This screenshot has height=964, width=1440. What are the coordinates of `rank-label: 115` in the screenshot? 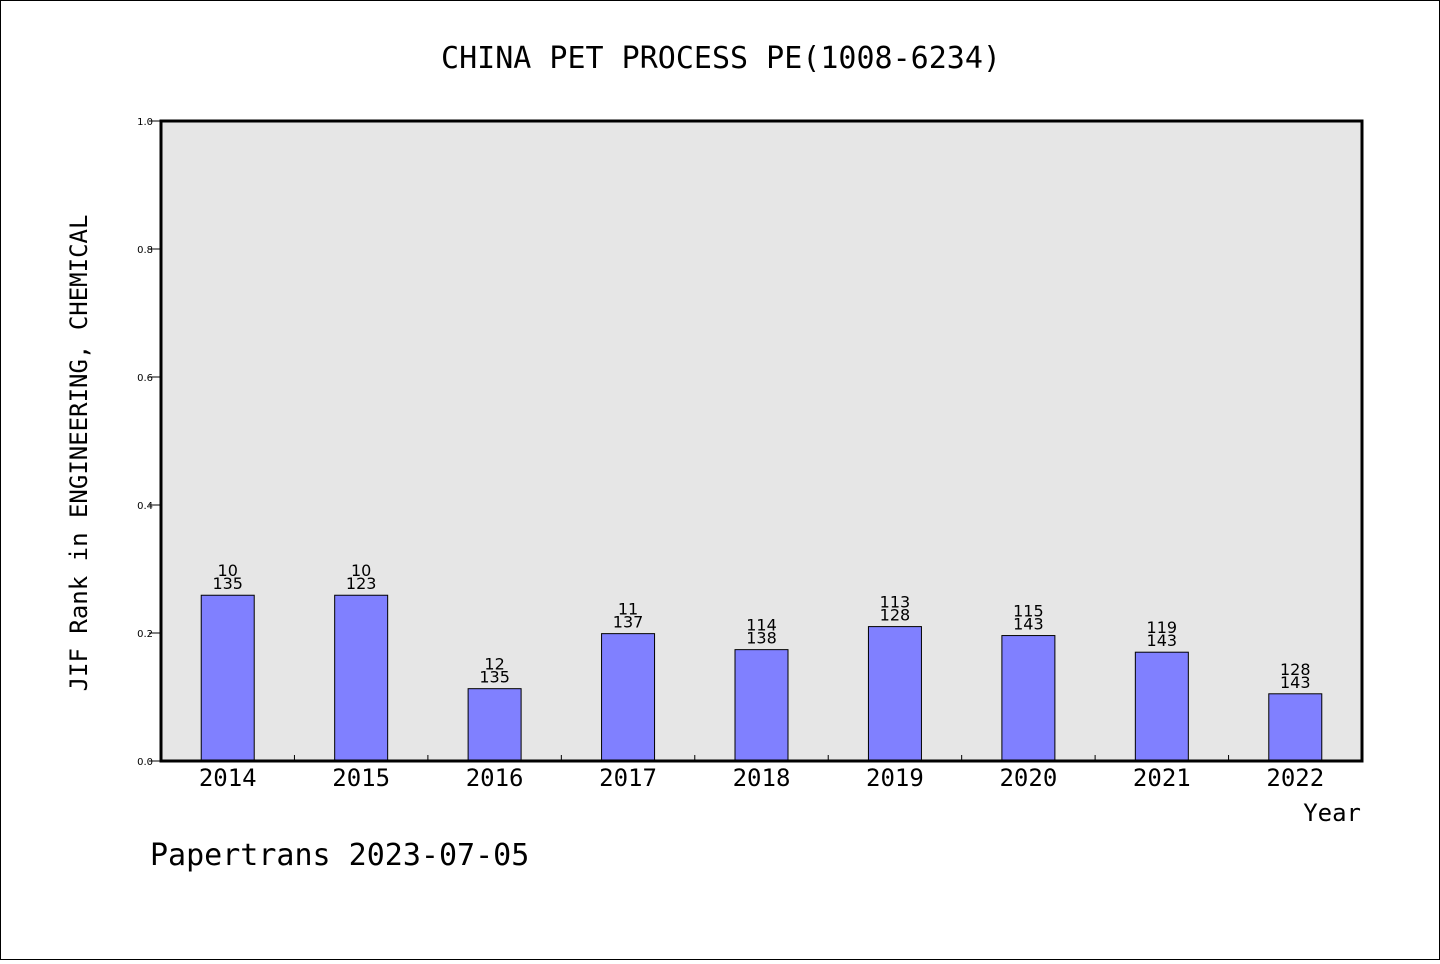 It's located at (1028, 611).